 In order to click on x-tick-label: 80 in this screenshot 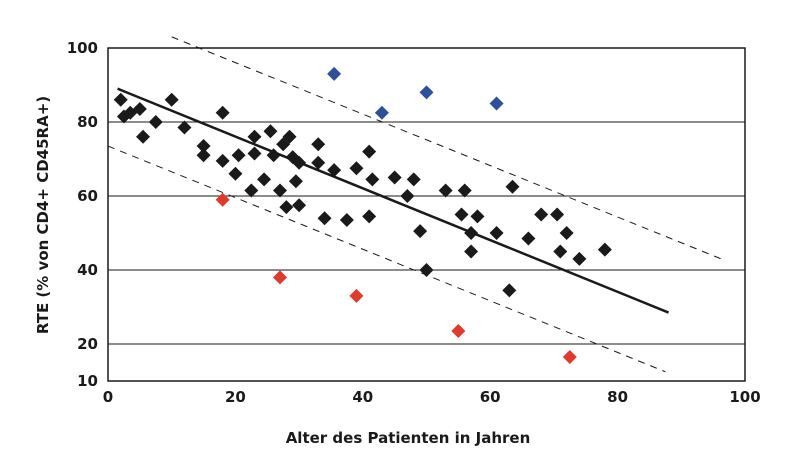, I will do `click(617, 397)`.